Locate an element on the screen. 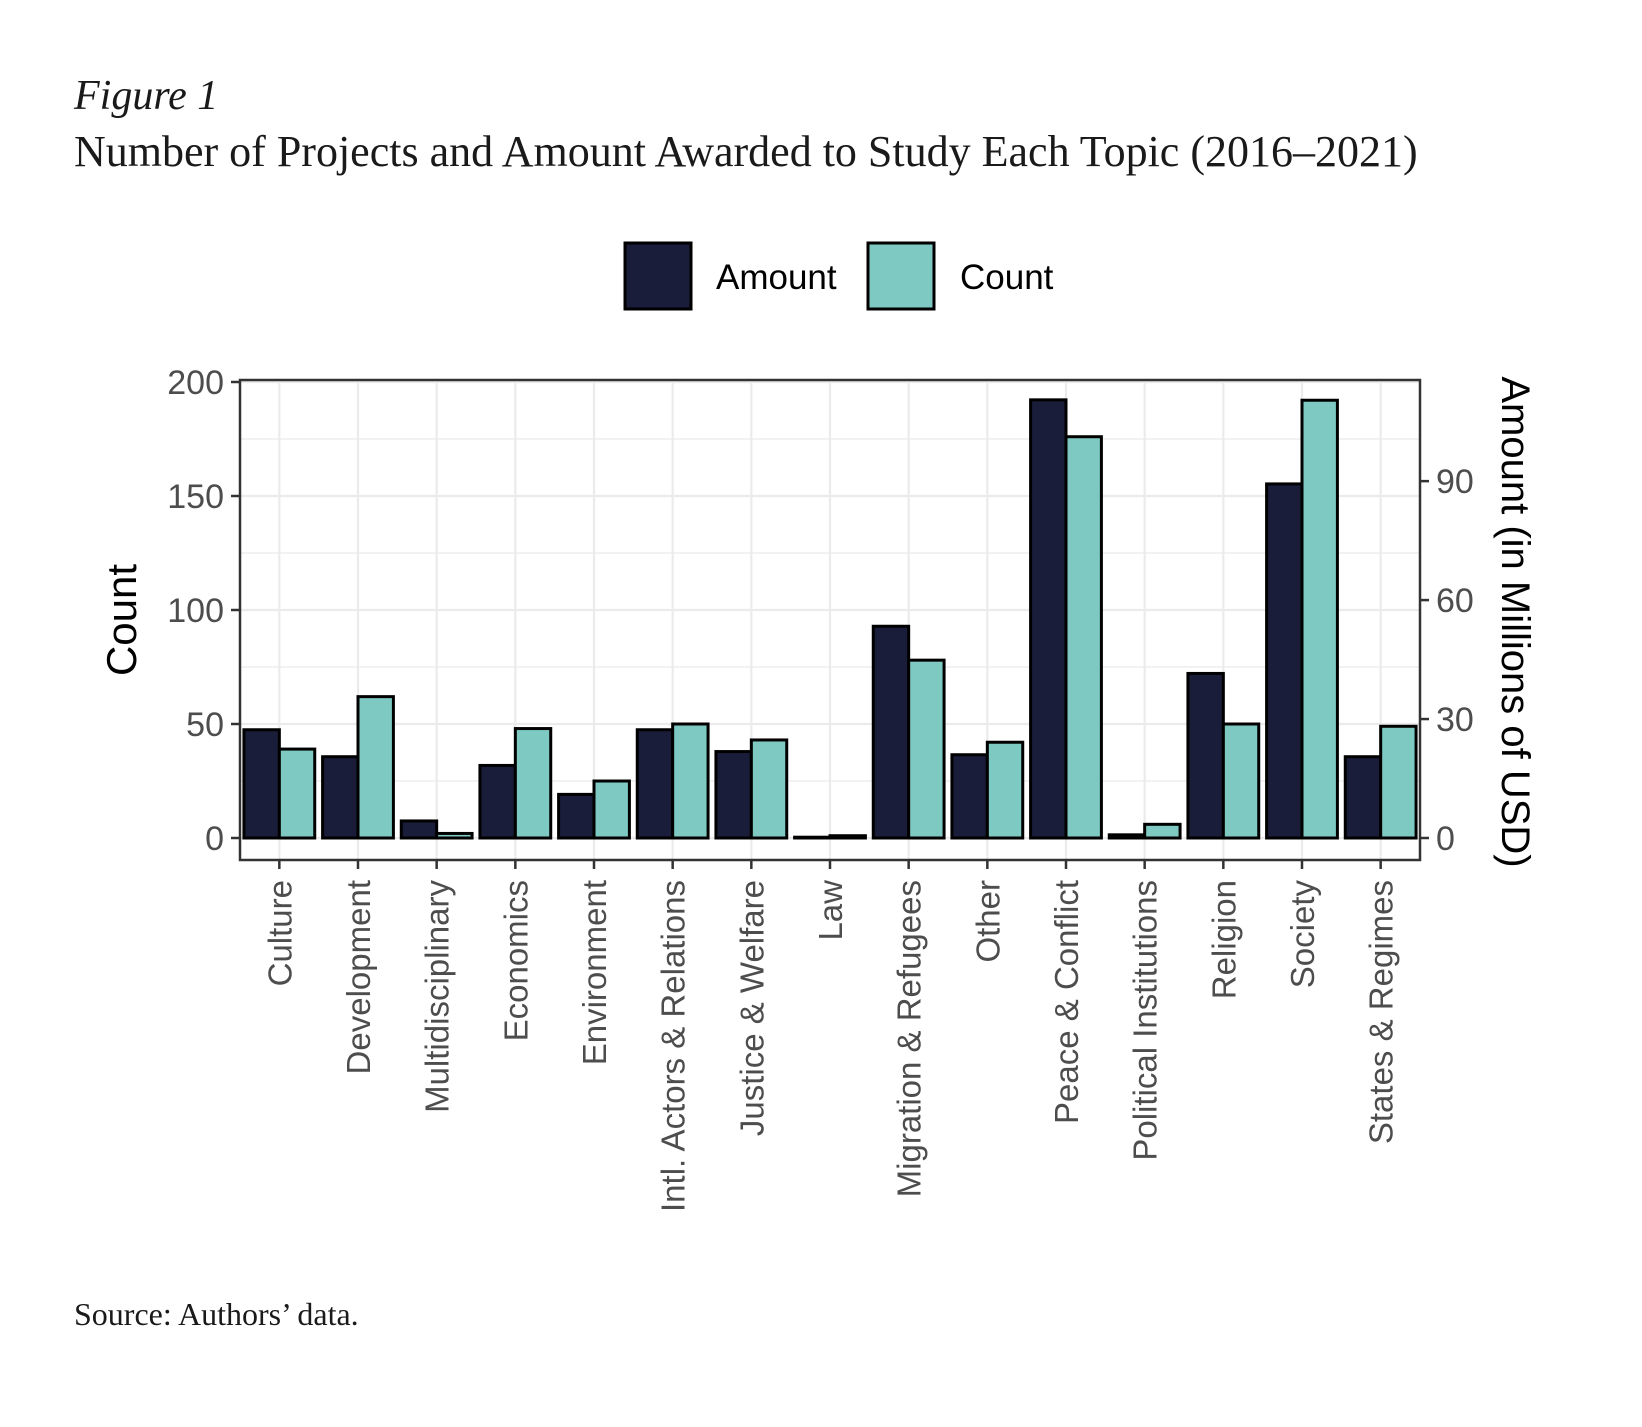 The width and height of the screenshot is (1642, 1427). y-axis-label: Count is located at coordinates (121, 620).